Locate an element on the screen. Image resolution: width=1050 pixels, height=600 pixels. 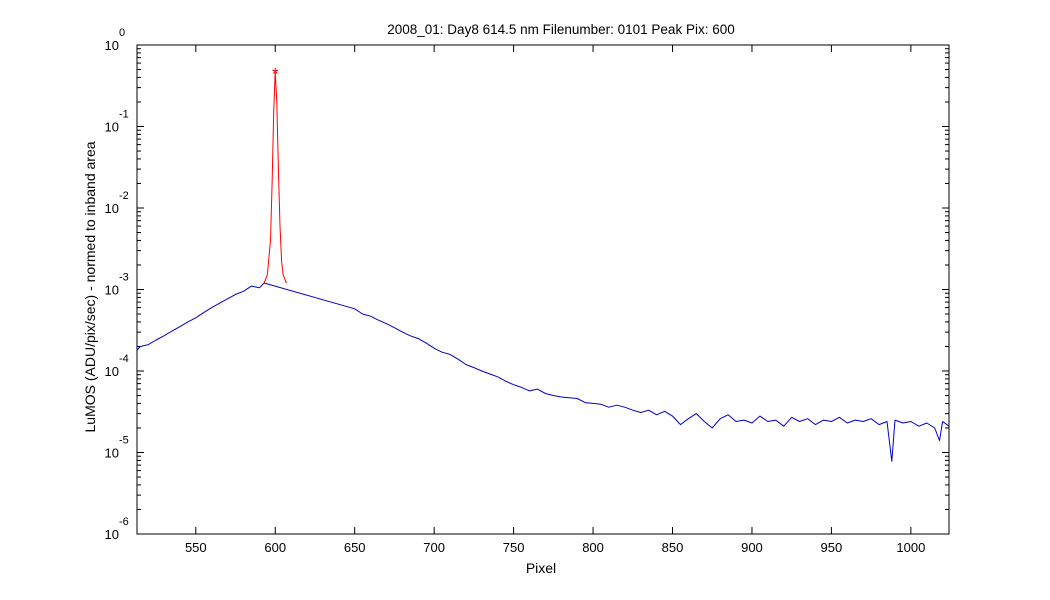
x-tick-label: 1000 is located at coordinates (910, 547).